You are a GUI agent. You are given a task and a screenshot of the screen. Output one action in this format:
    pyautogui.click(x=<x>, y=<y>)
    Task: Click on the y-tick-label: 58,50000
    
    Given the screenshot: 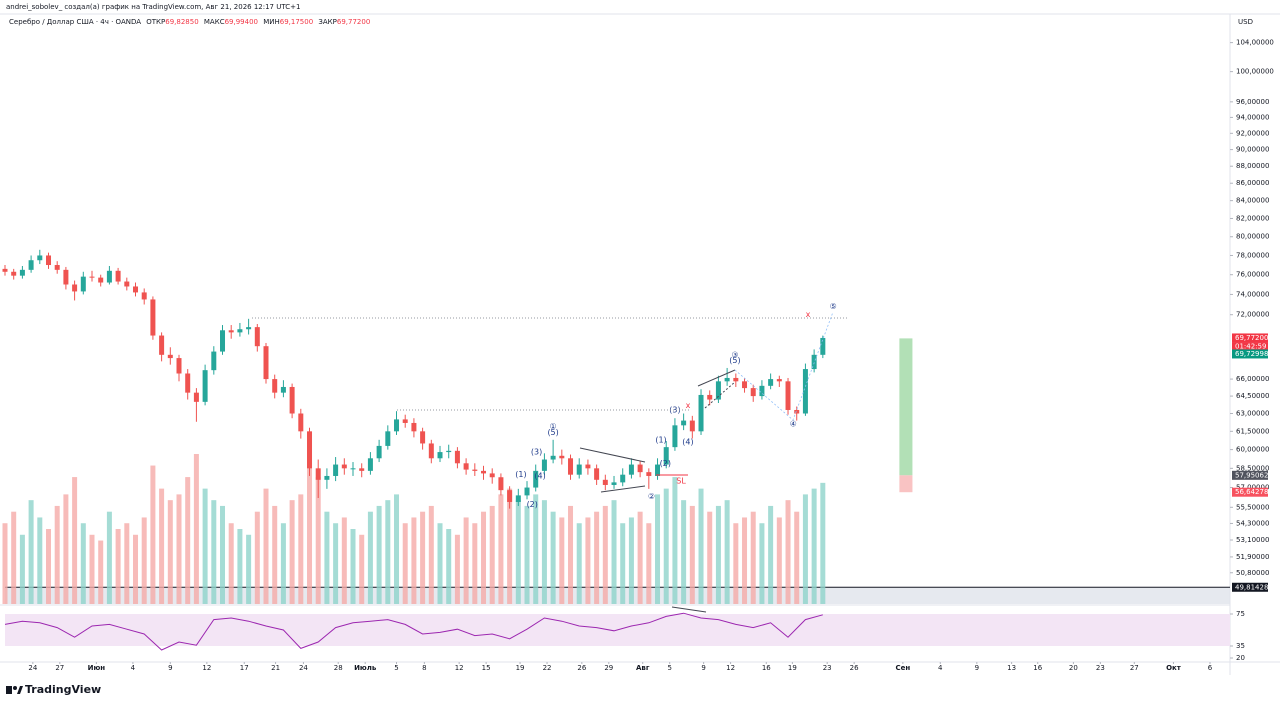 What is the action you would take?
    pyautogui.click(x=1252, y=468)
    